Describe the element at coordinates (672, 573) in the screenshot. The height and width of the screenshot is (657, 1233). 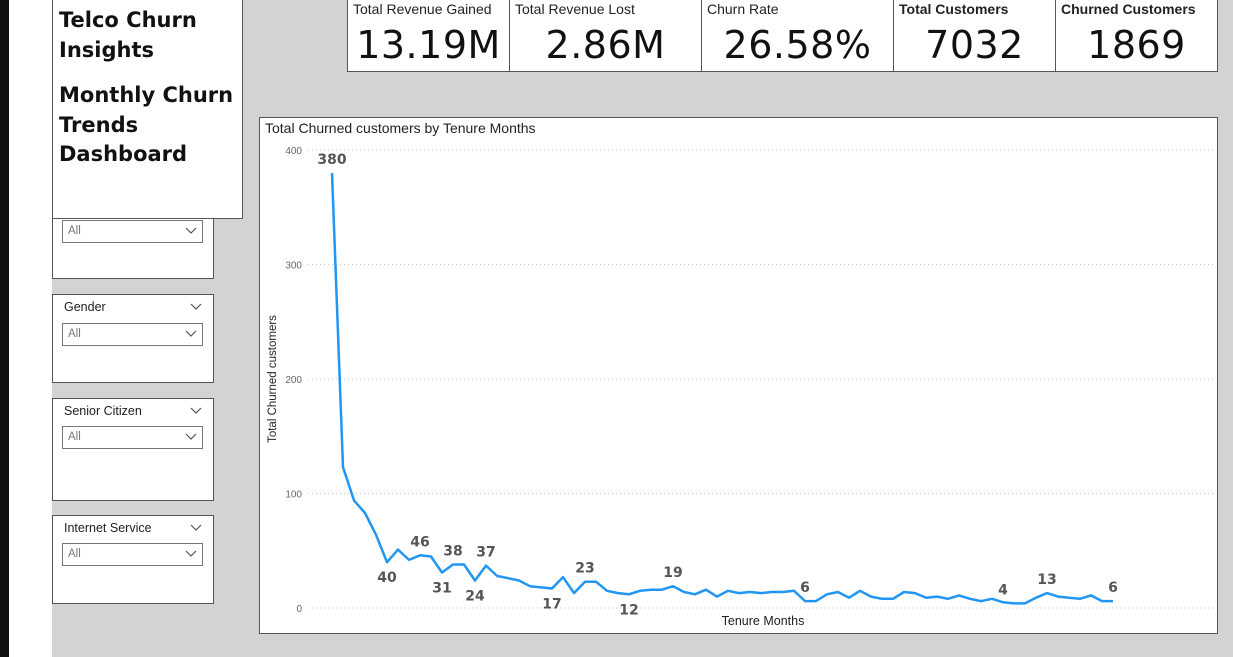
I see `data-label: 19` at that location.